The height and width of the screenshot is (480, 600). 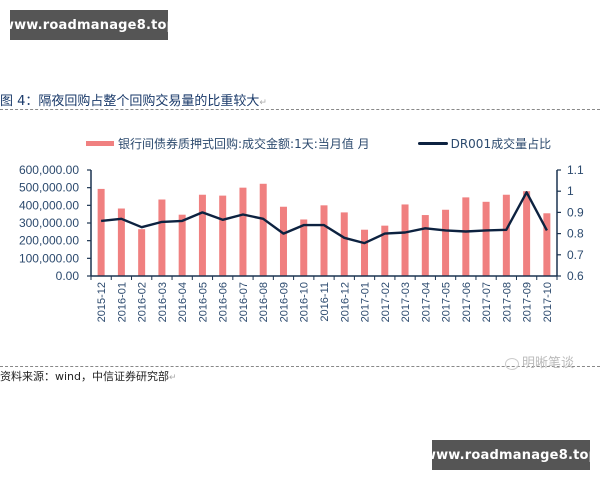 What do you see at coordinates (85, 376) in the screenshot?
I see `source-text: 资料来源：wind，中信证券研究部` at bounding box center [85, 376].